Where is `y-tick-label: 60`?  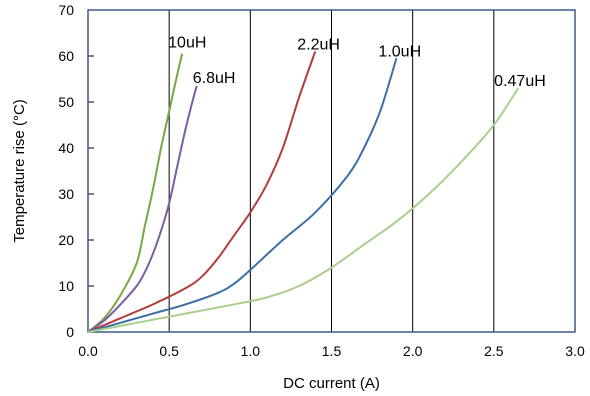
y-tick-label: 60 is located at coordinates (66, 56).